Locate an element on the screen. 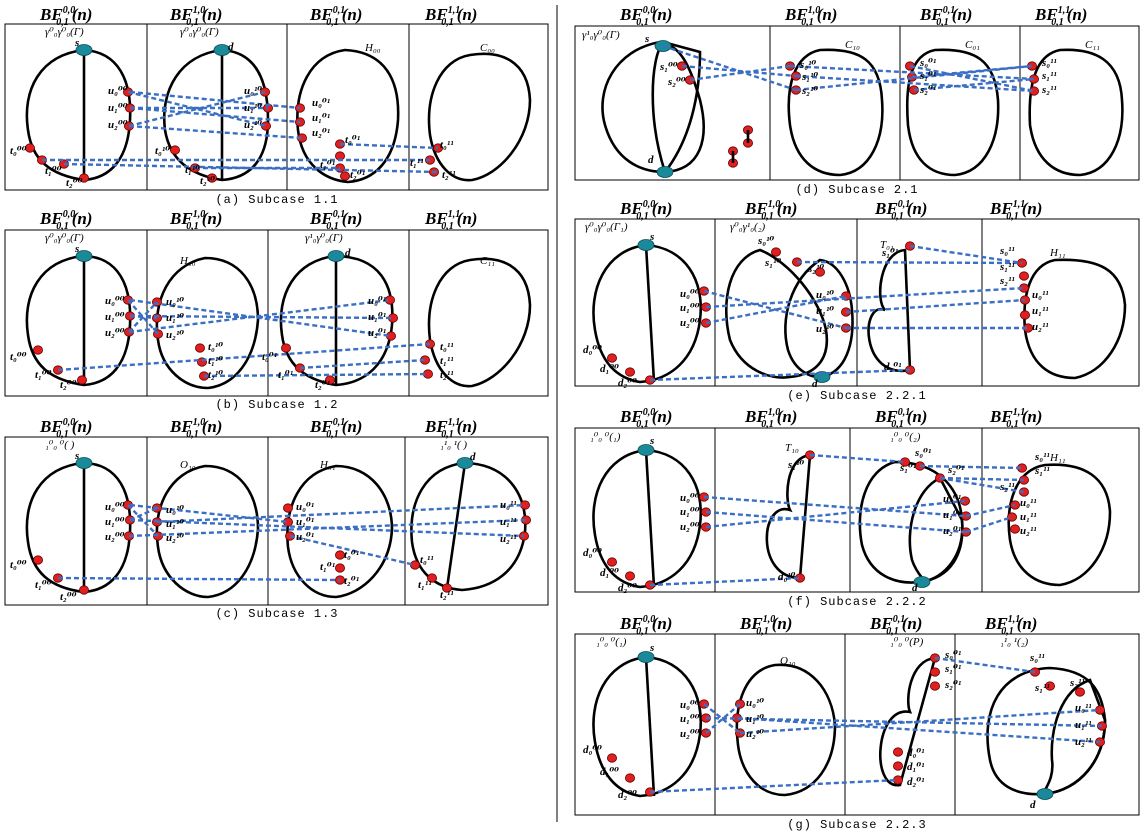 The width and height of the screenshot is (1144, 832). header-sup: 0,1 is located at coordinates (339, 214).